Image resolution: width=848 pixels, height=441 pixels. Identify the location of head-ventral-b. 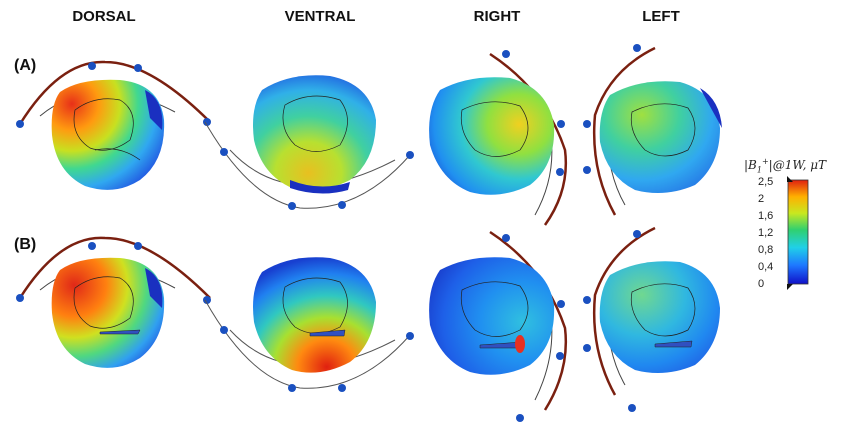
(314, 315).